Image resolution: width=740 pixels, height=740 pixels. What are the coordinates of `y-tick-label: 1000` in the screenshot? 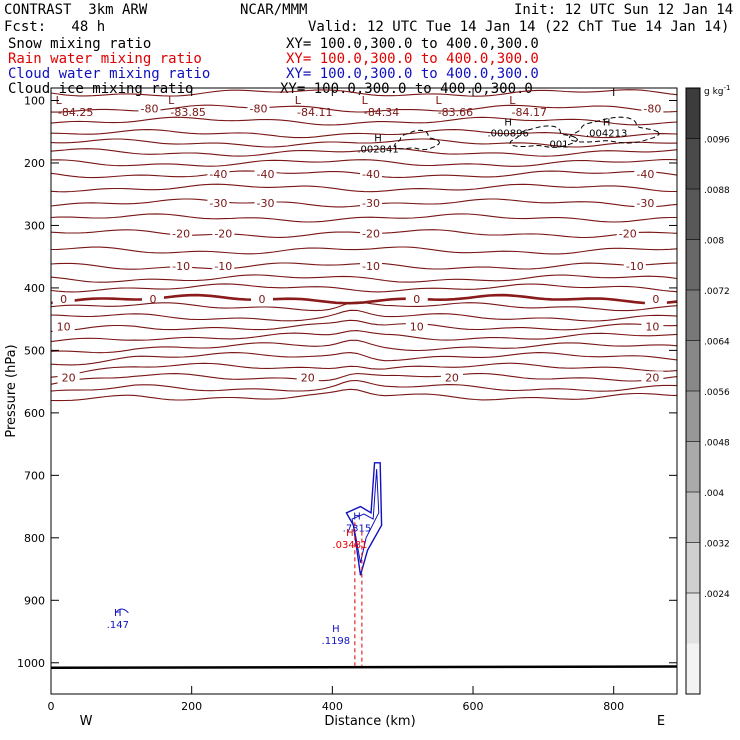 It's located at (31, 663).